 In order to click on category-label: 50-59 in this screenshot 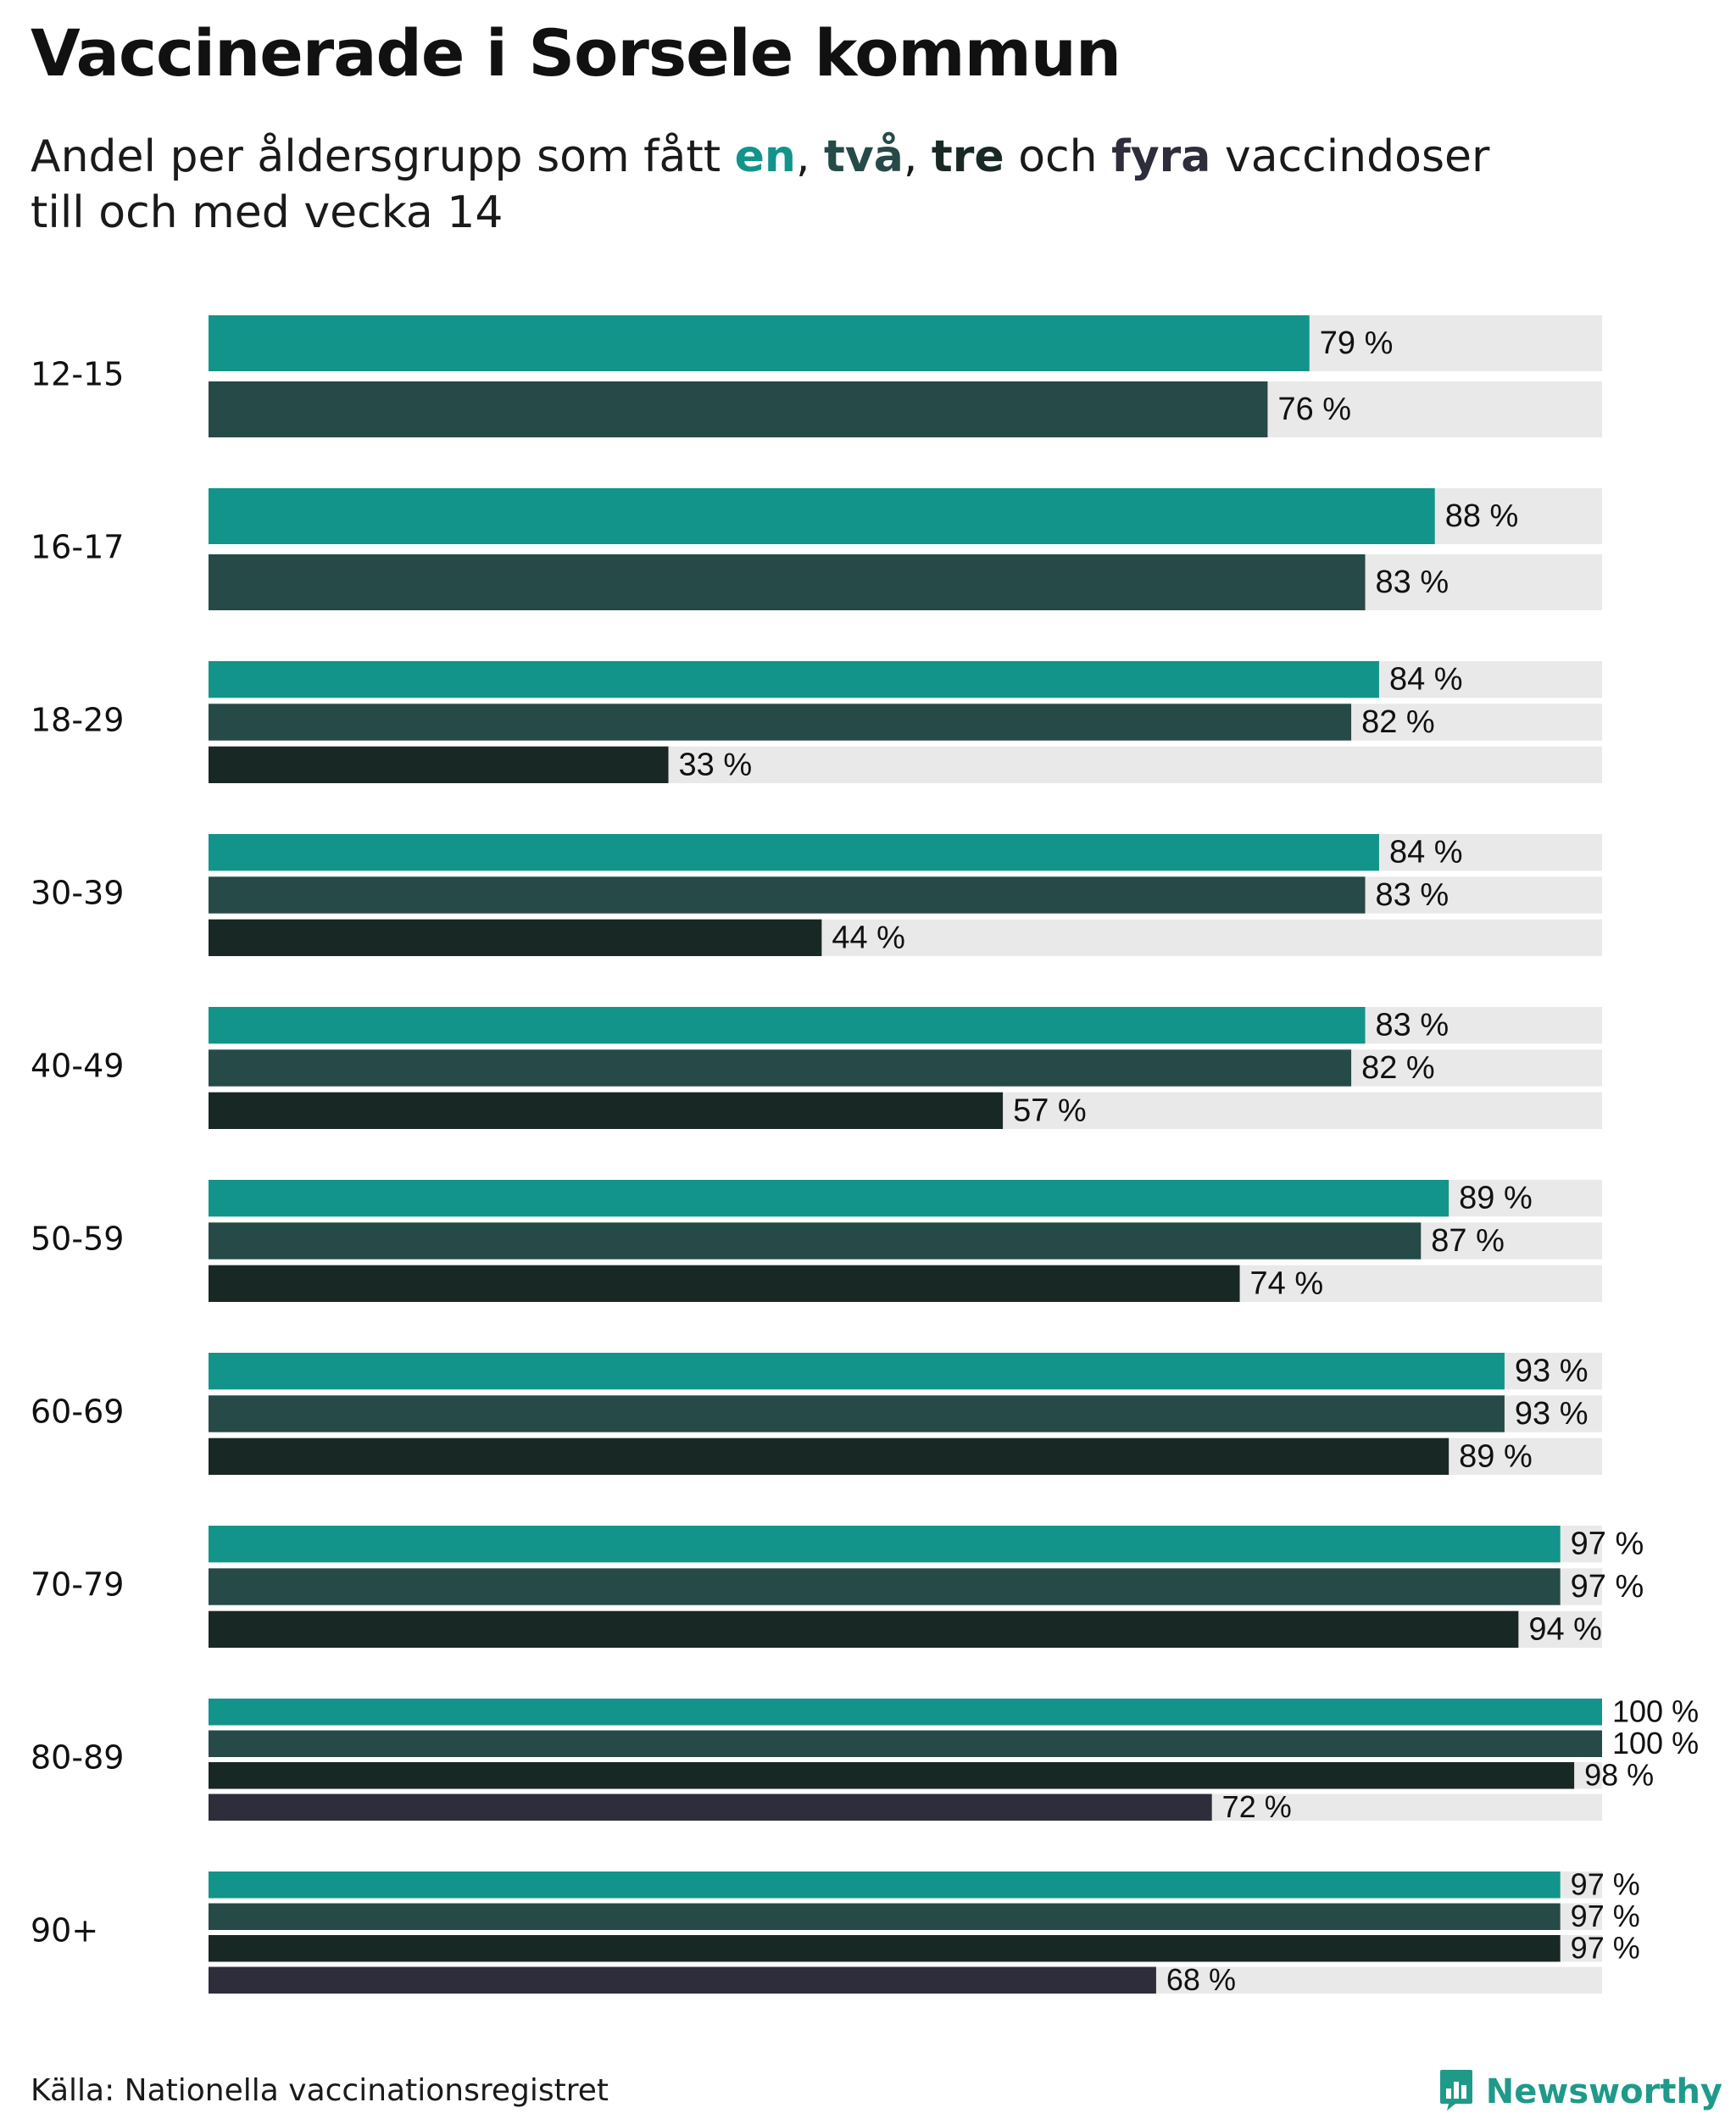, I will do `click(77, 1239)`.